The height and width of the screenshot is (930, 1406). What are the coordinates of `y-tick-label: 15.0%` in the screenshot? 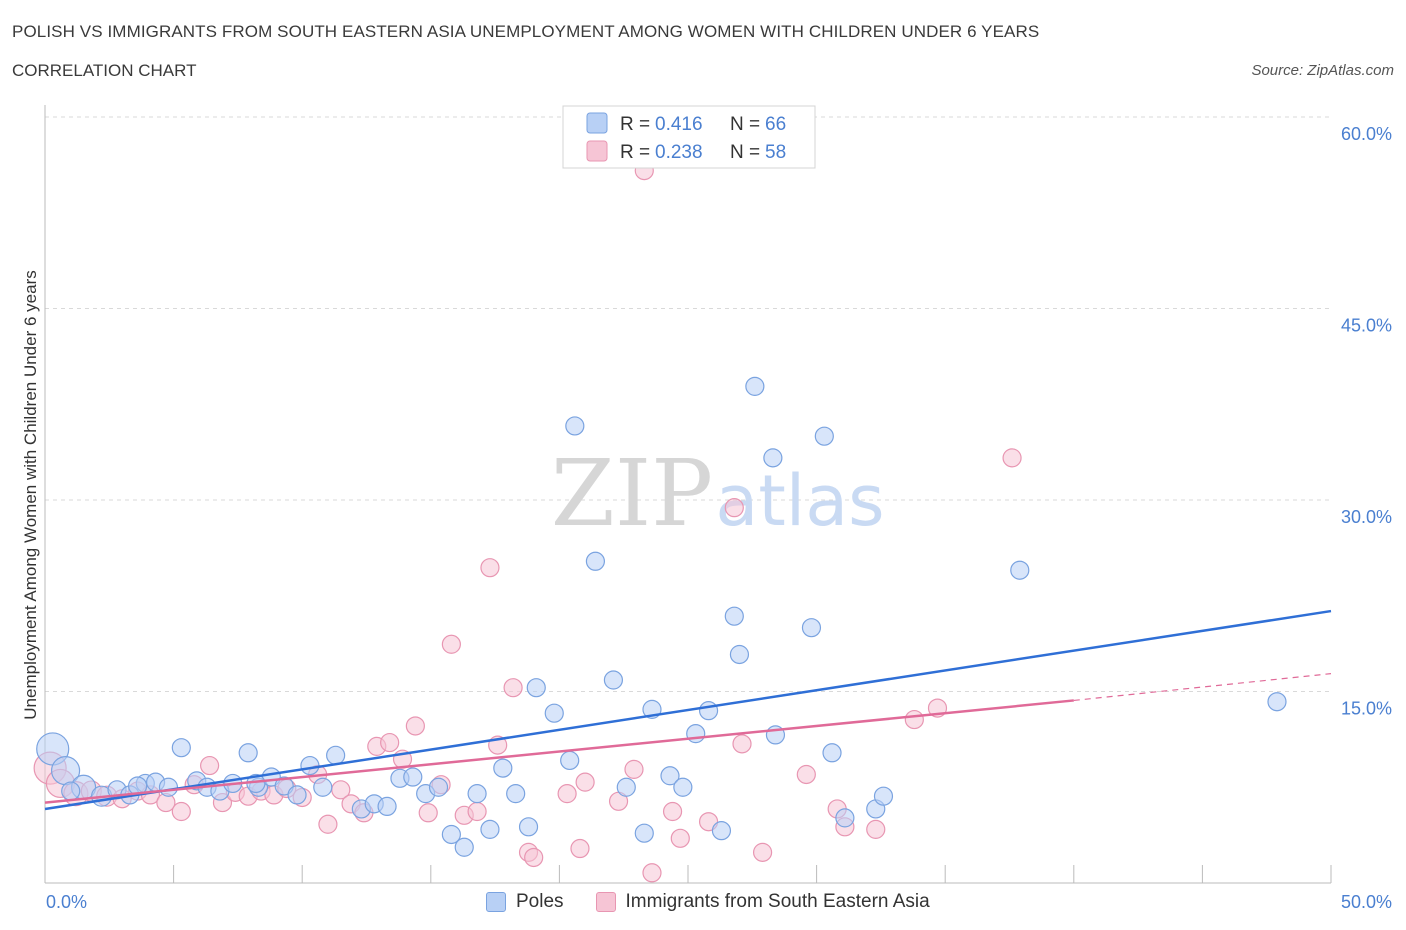 It's located at (1366, 709).